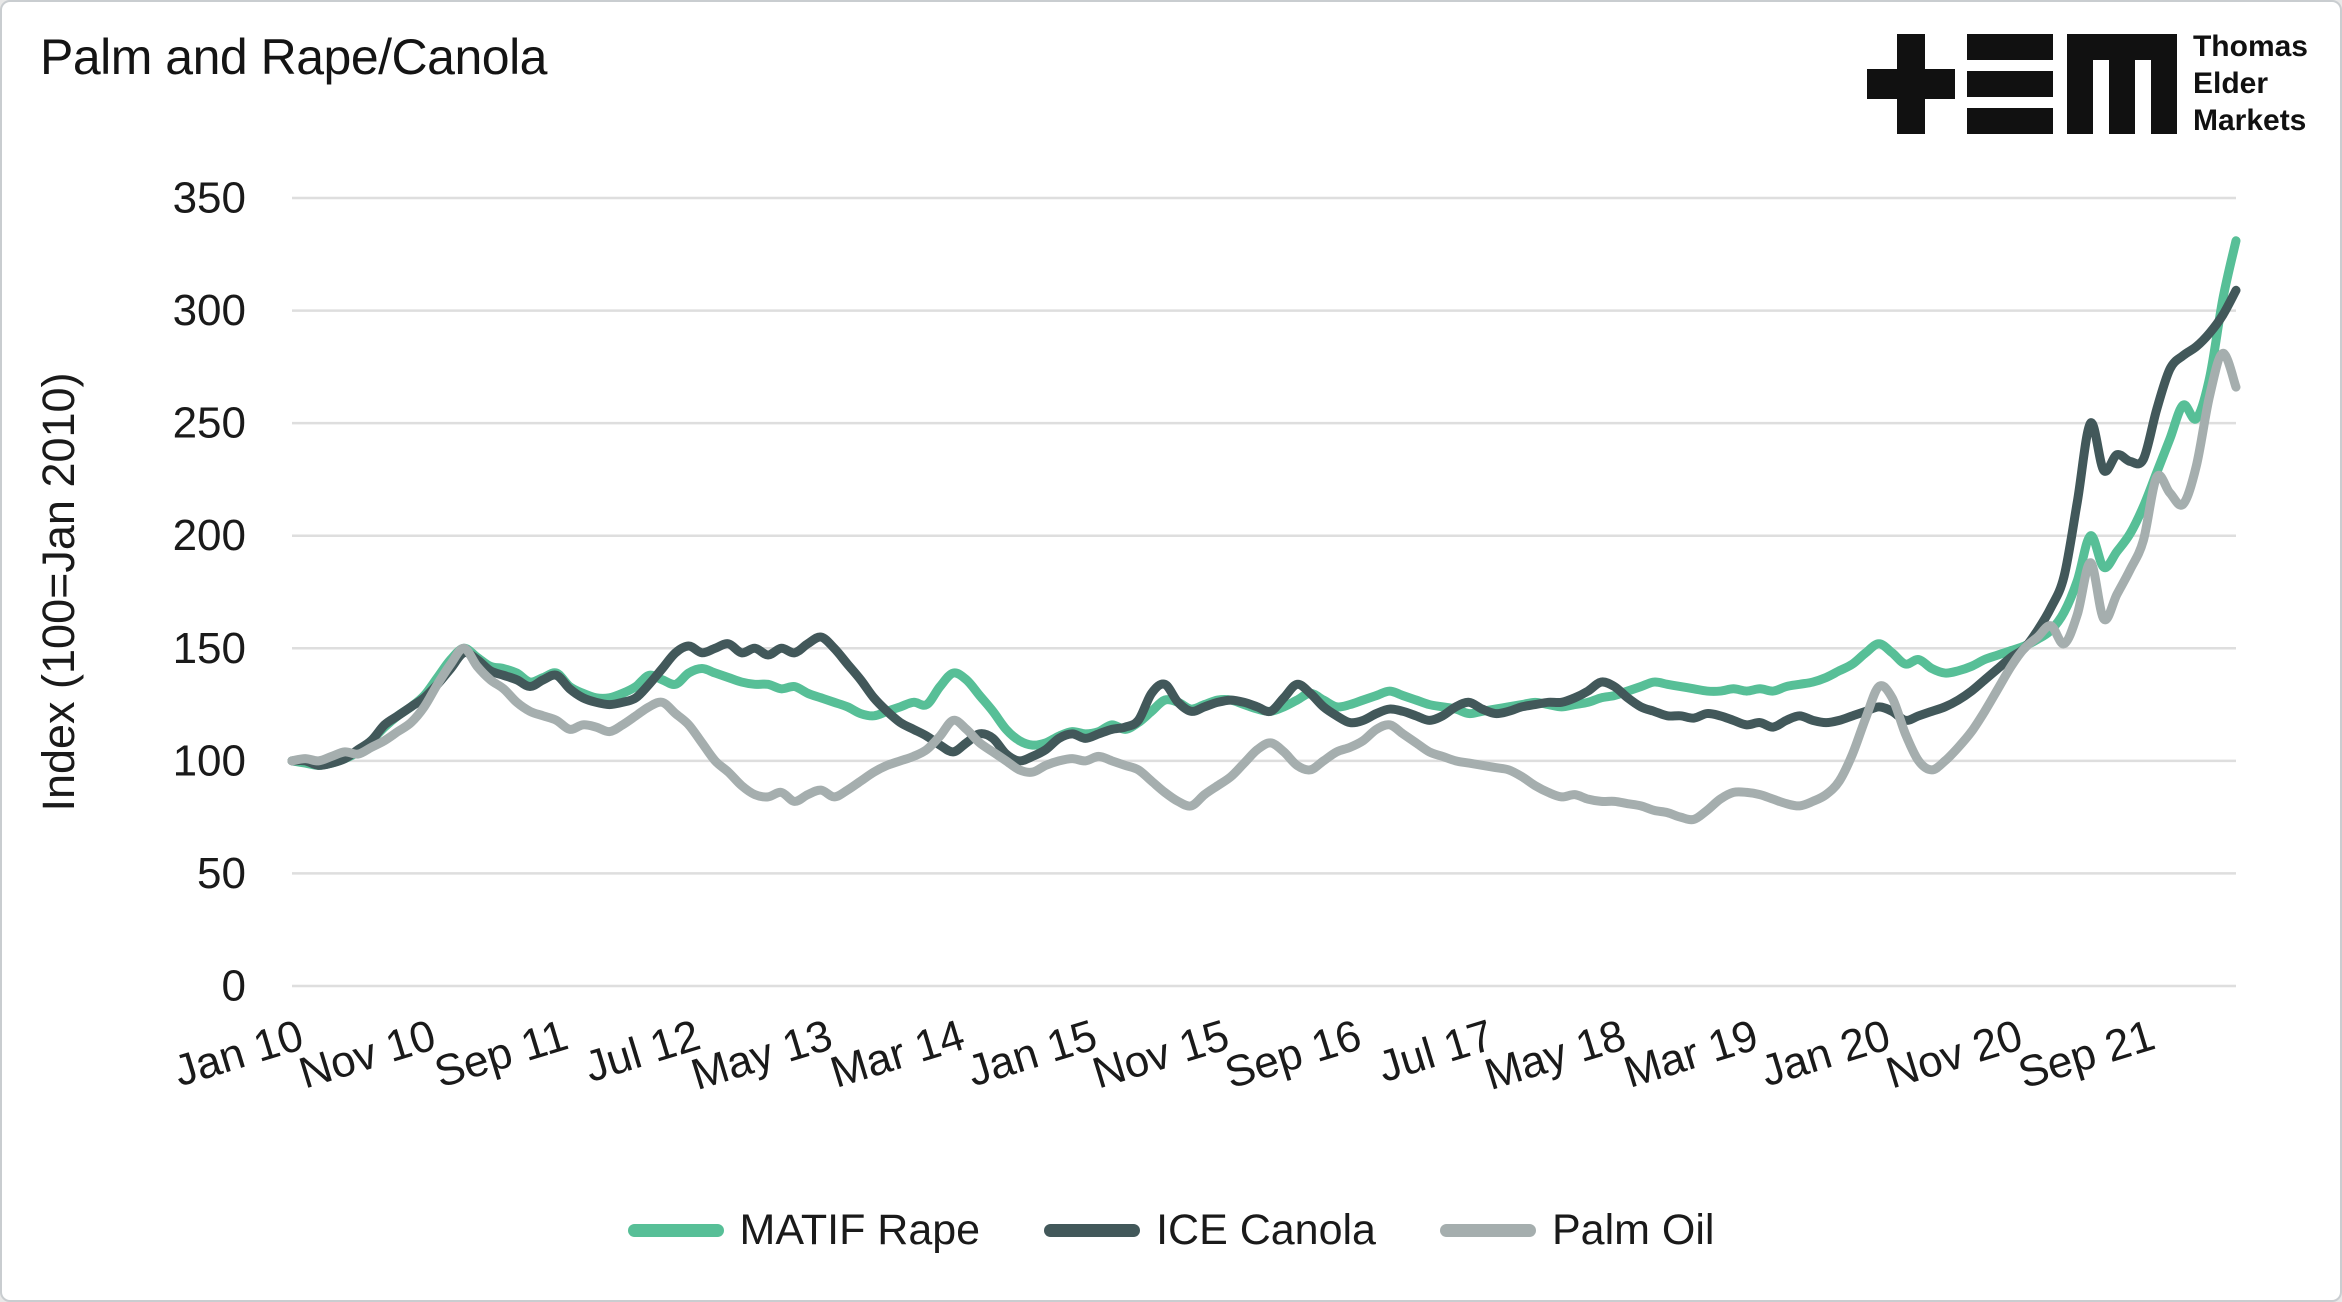  Describe the element at coordinates (1633, 1229) in the screenshot. I see `legend-label: Palm Oil` at that location.